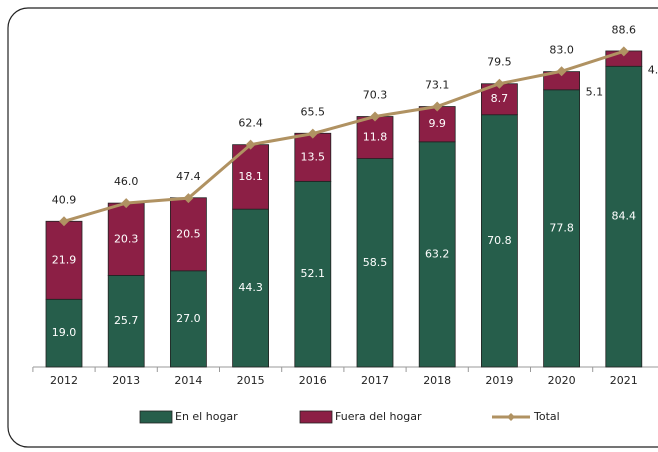  What do you see at coordinates (437, 85) in the screenshot?
I see `total-label: 73.1` at bounding box center [437, 85].